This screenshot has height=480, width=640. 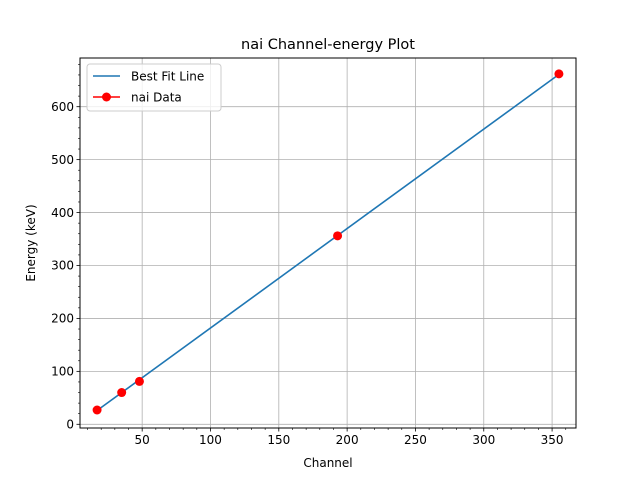 I want to click on y-tick-label: 300, so click(x=62, y=266).